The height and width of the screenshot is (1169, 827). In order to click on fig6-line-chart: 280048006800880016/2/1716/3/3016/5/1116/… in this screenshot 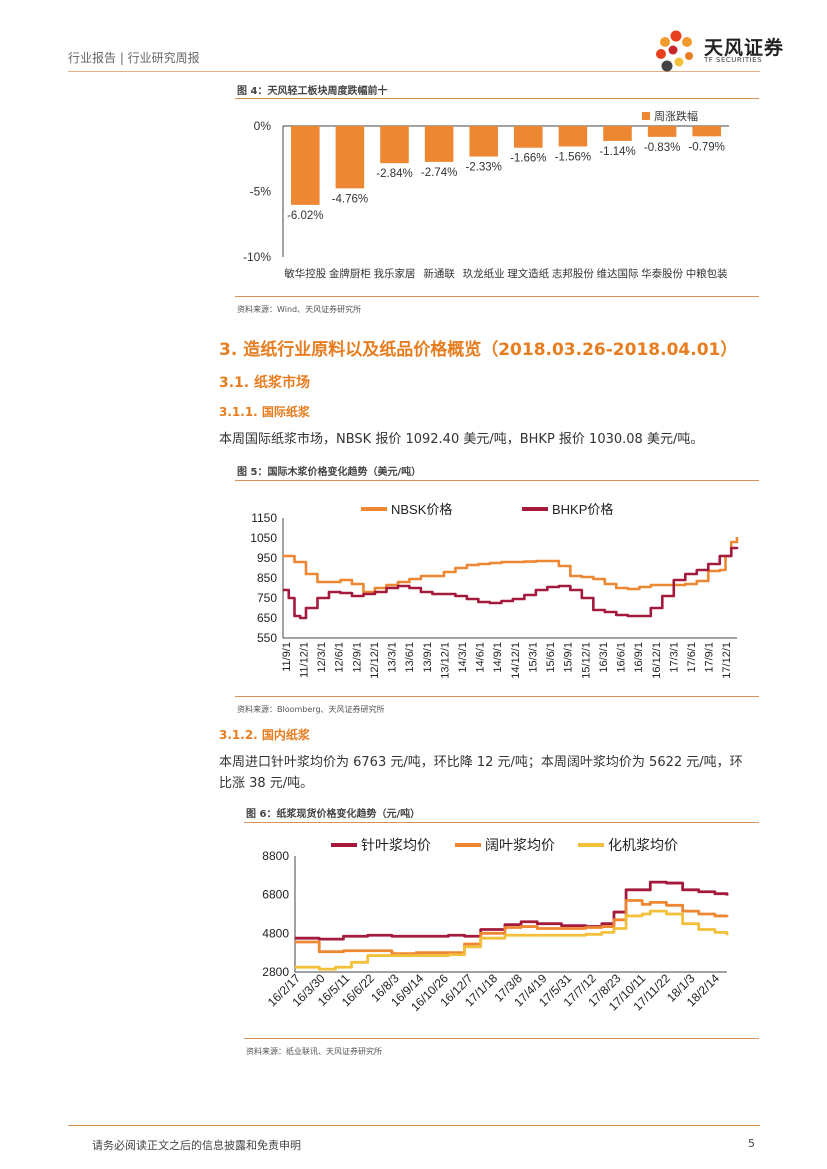, I will do `click(495, 925)`.